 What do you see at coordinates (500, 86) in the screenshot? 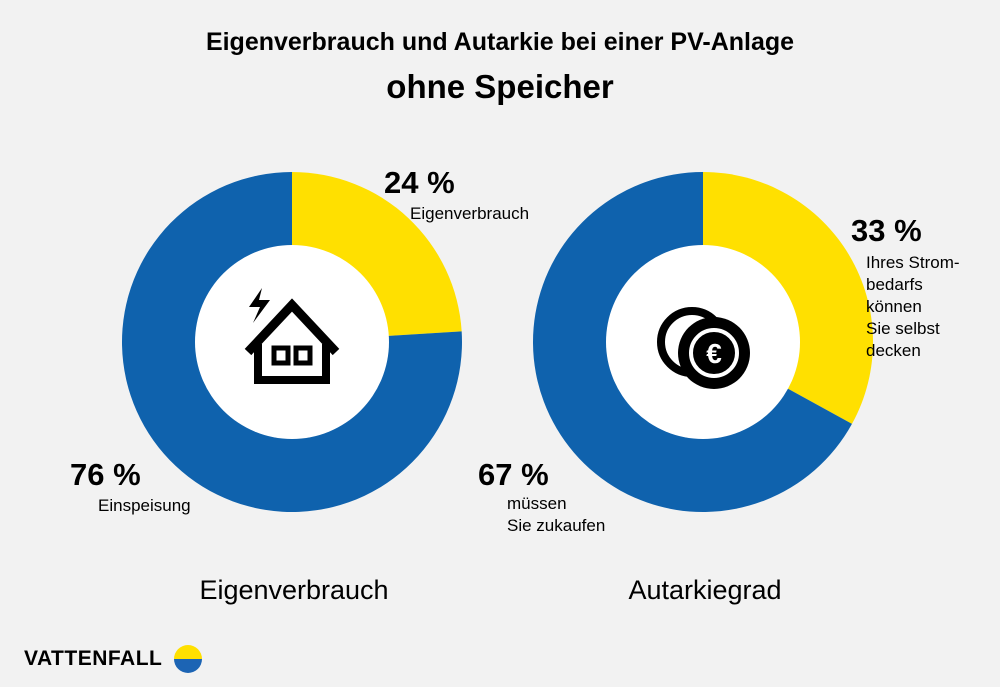
I see `chart-title-line2: ohne Speicher` at bounding box center [500, 86].